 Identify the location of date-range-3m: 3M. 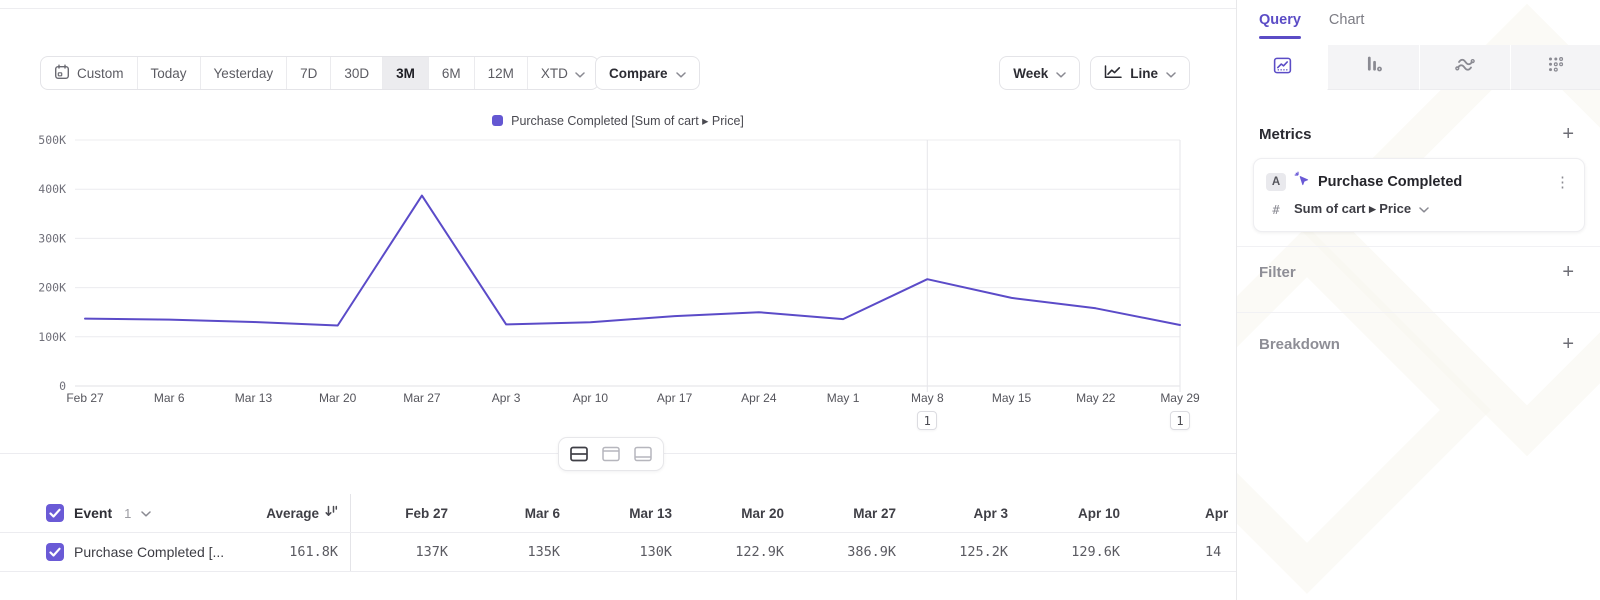
(406, 73).